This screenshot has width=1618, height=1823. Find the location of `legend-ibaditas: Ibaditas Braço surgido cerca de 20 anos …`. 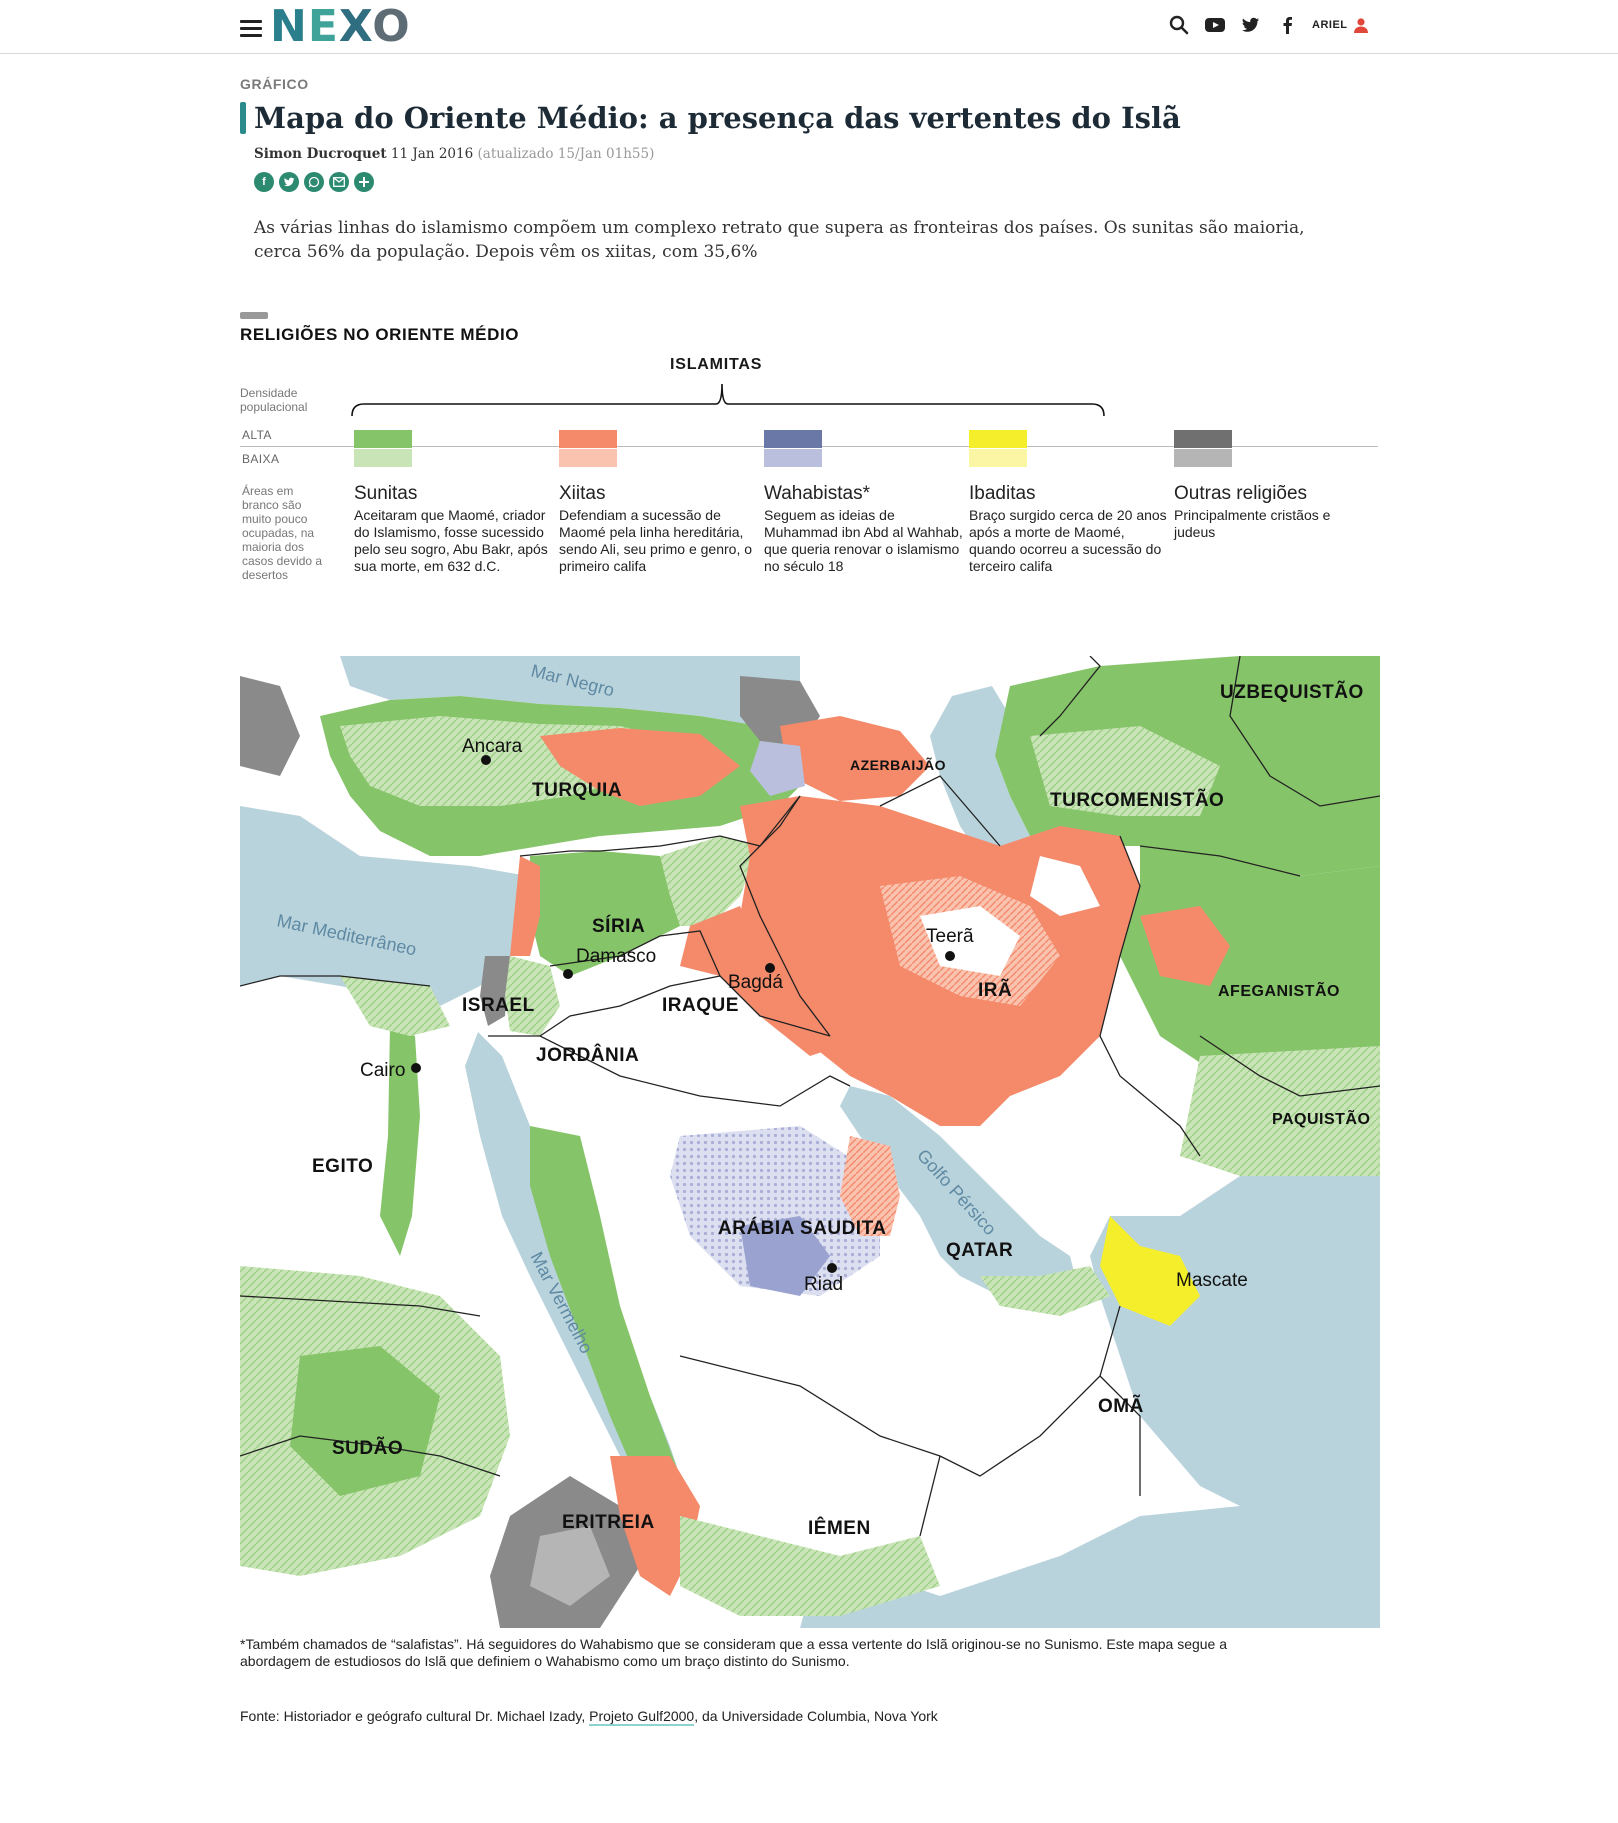

legend-ibaditas: Ibaditas Braço surgido cerca de 20 anos … is located at coordinates (1069, 502).